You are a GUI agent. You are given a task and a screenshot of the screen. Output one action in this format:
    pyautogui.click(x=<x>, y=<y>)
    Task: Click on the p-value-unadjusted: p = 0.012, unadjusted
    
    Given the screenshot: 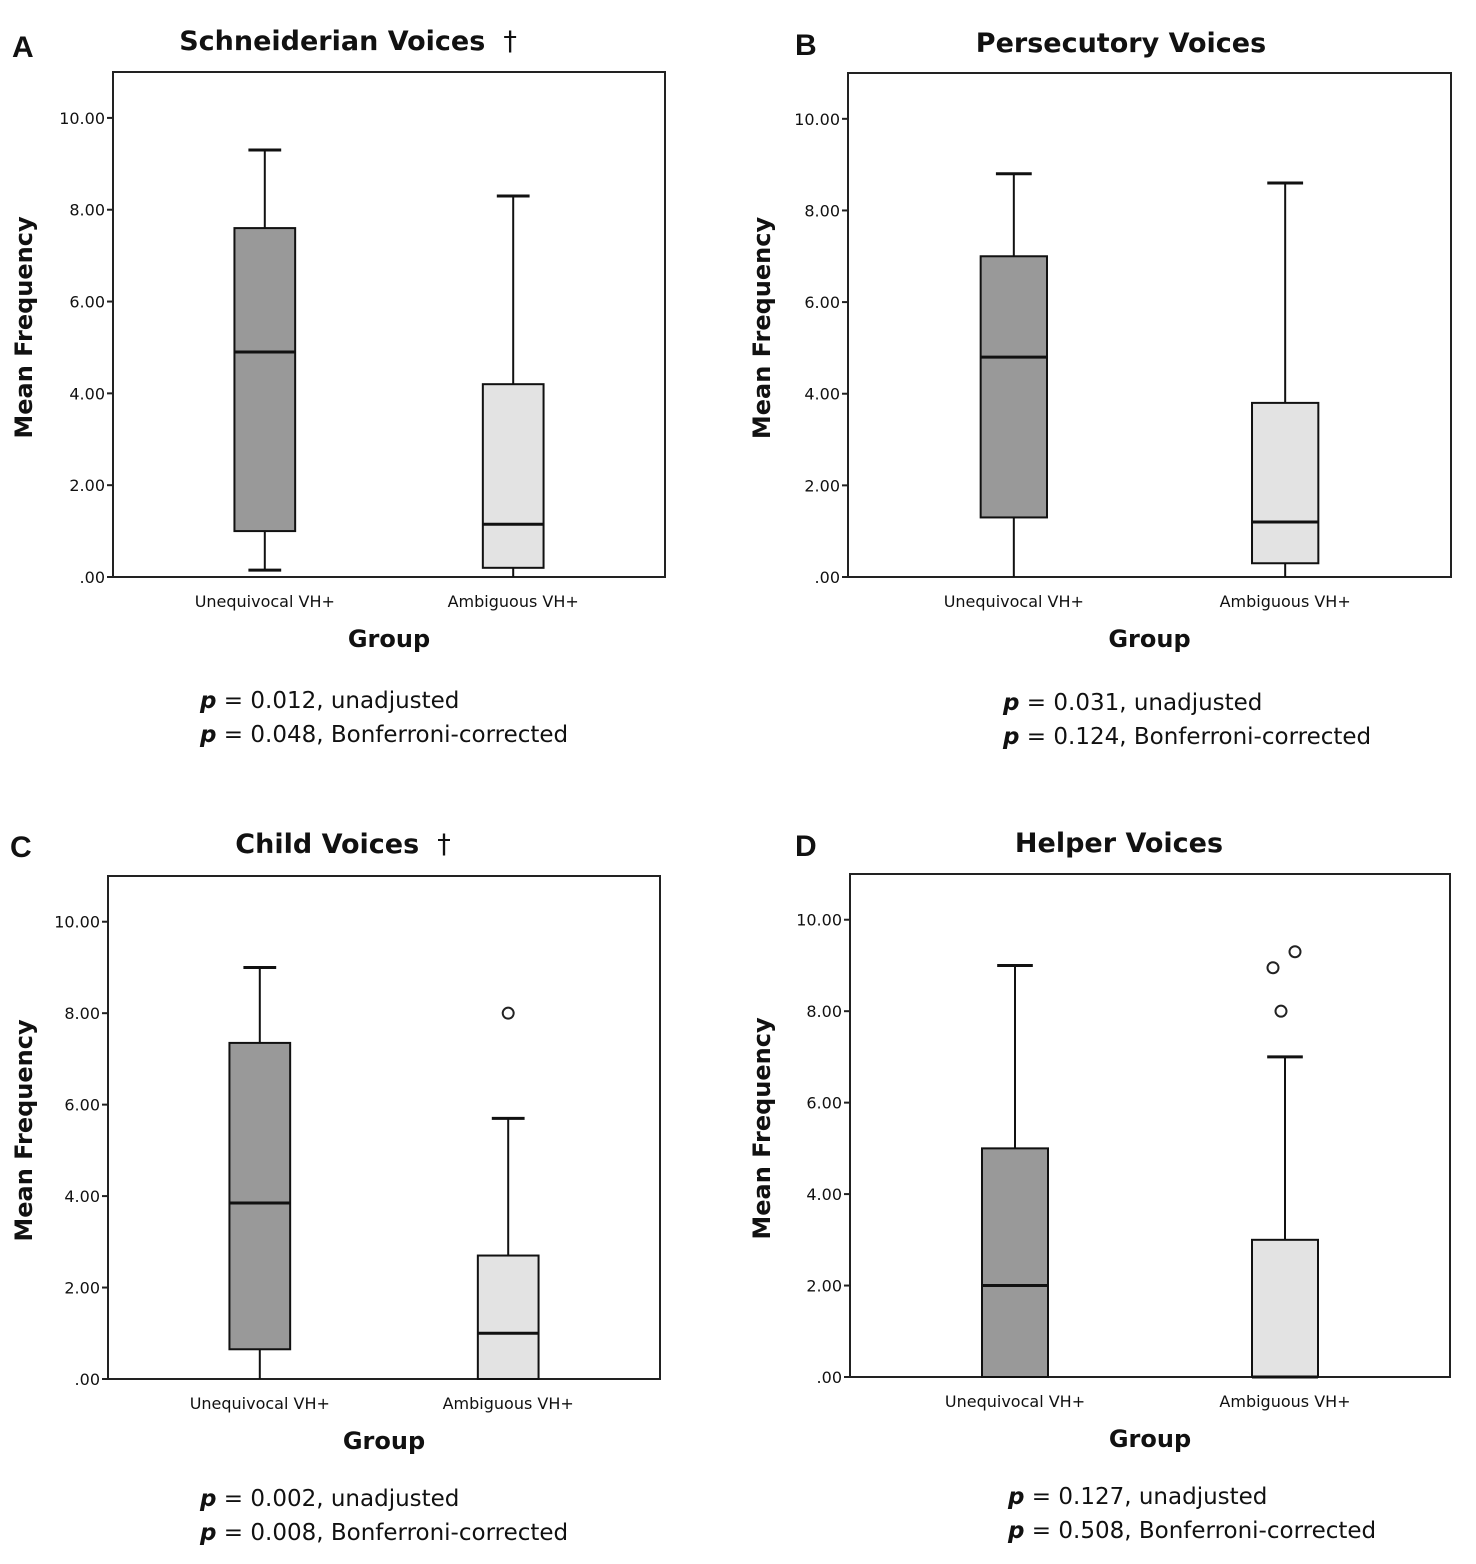 What is the action you would take?
    pyautogui.click(x=384, y=701)
    